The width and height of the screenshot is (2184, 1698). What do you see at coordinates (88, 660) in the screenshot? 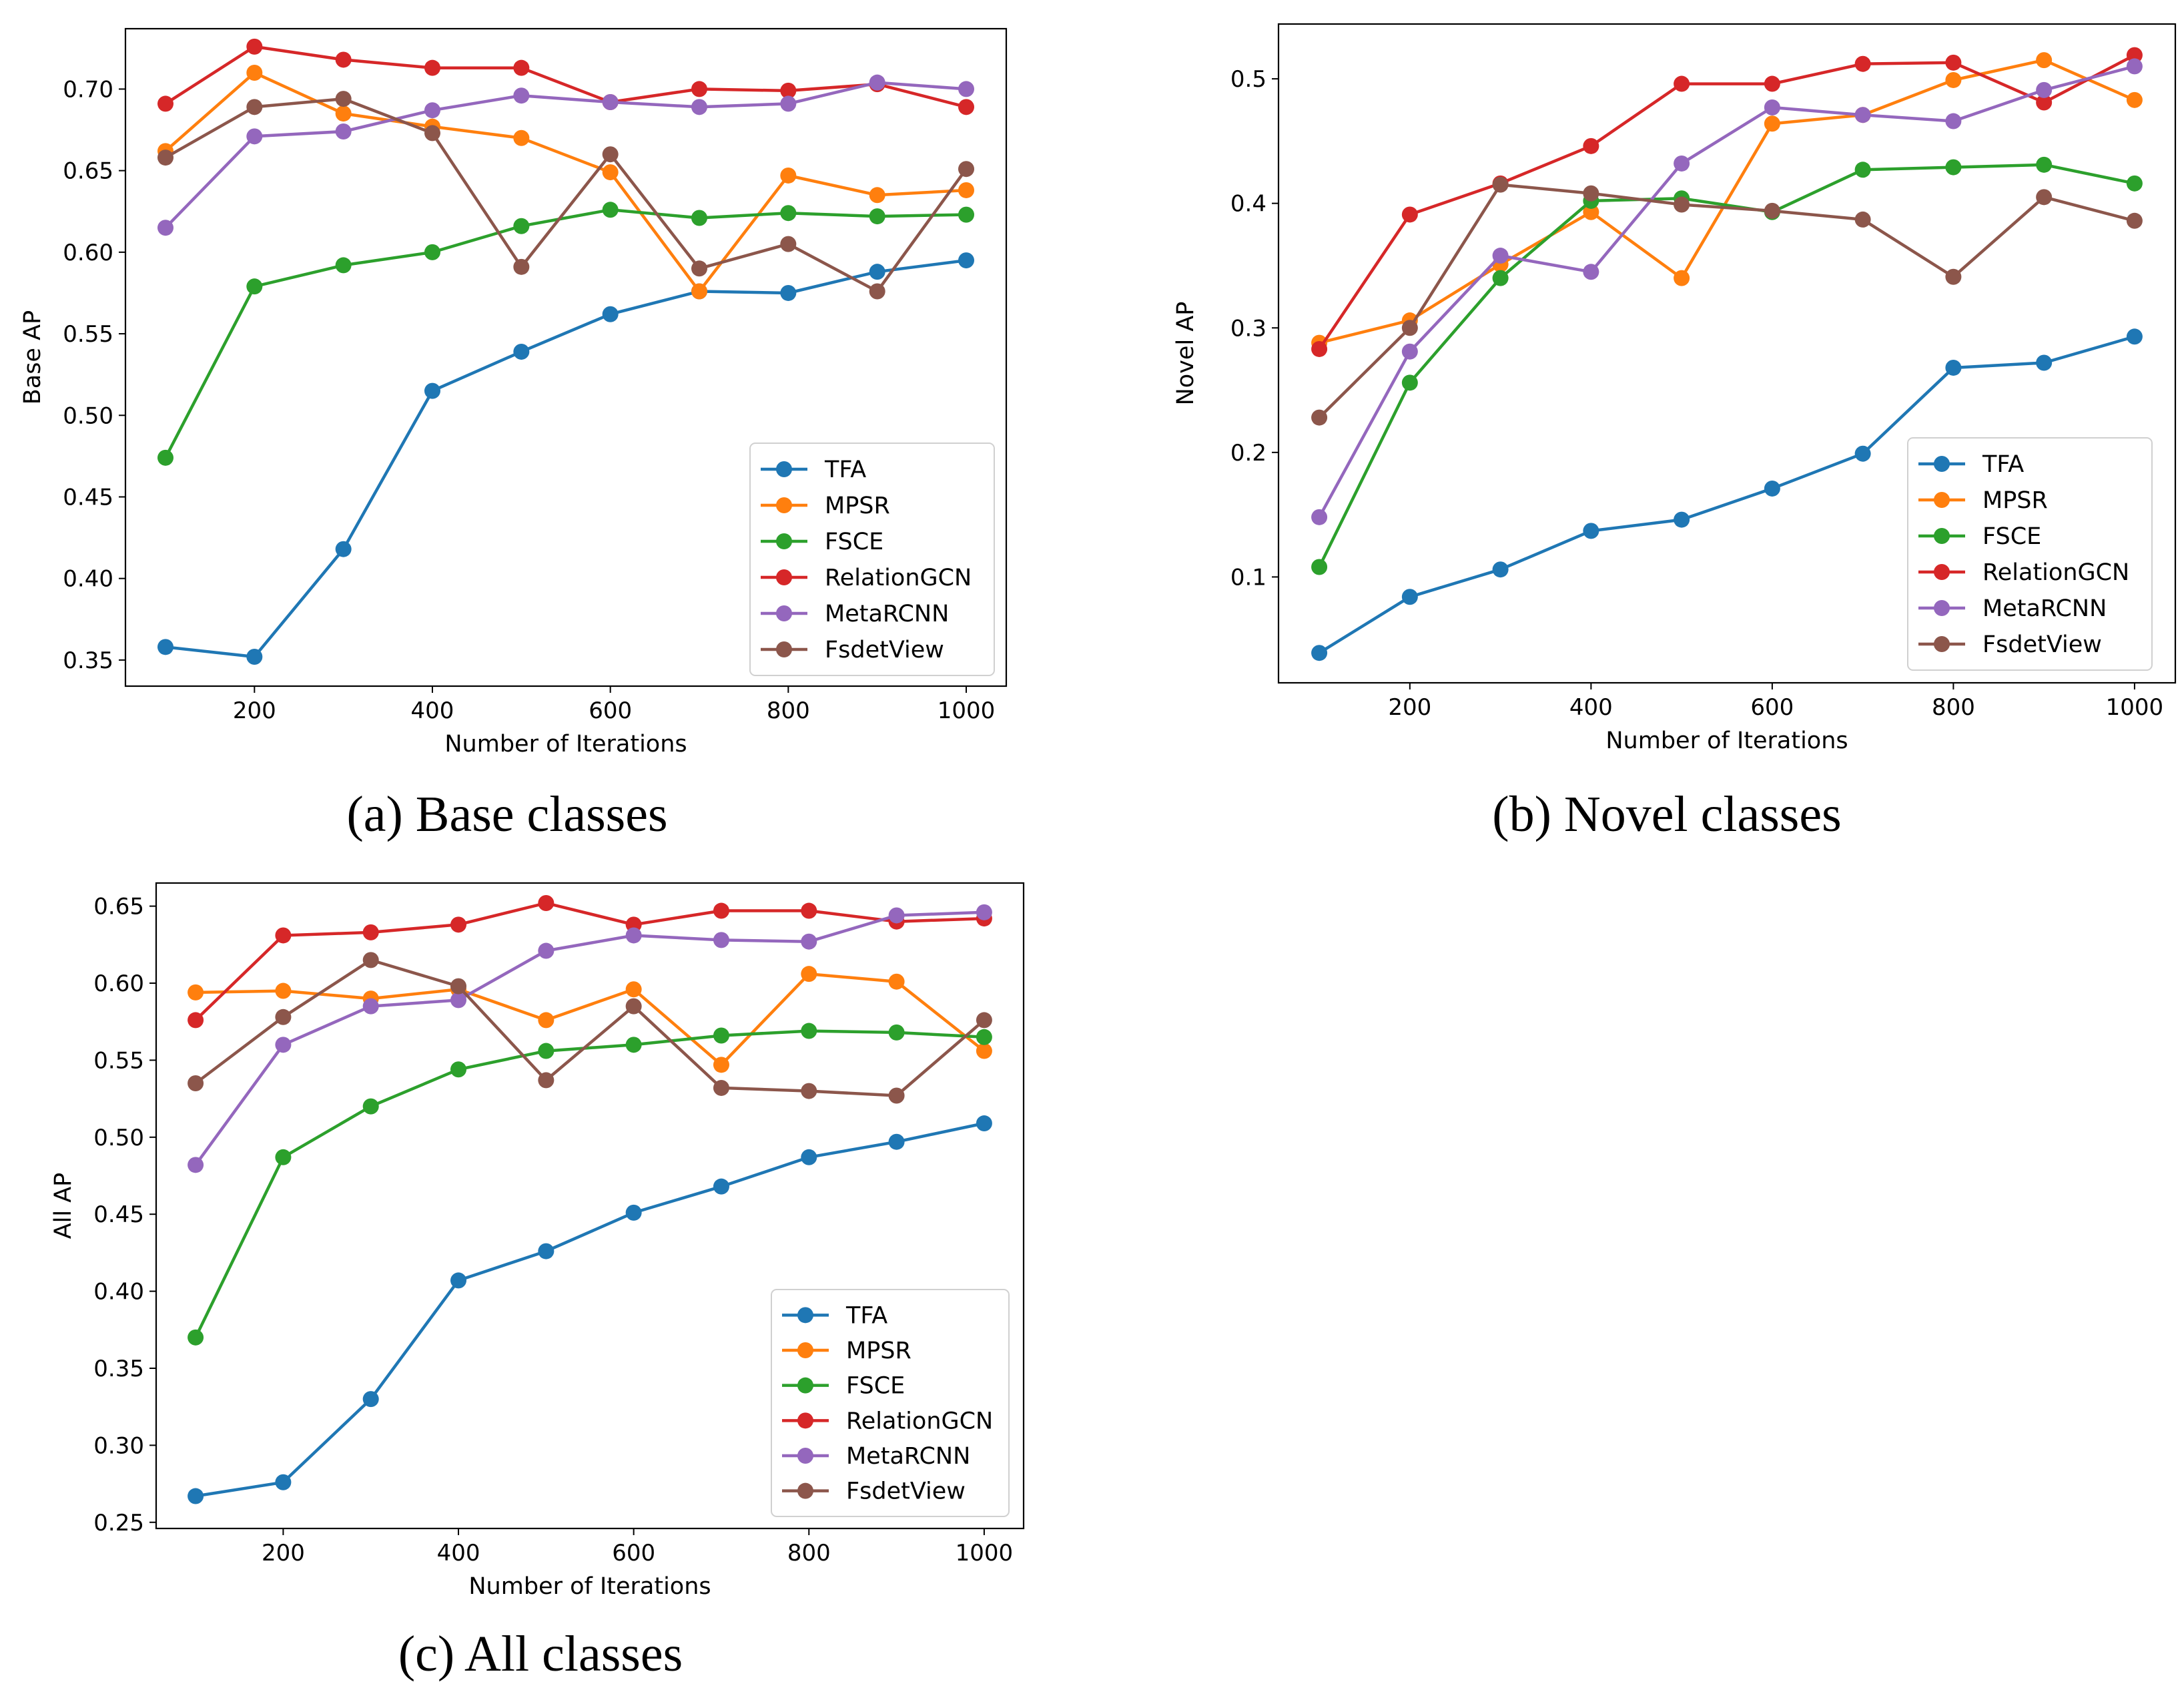
I see `y-tick-label: 0.35` at bounding box center [88, 660].